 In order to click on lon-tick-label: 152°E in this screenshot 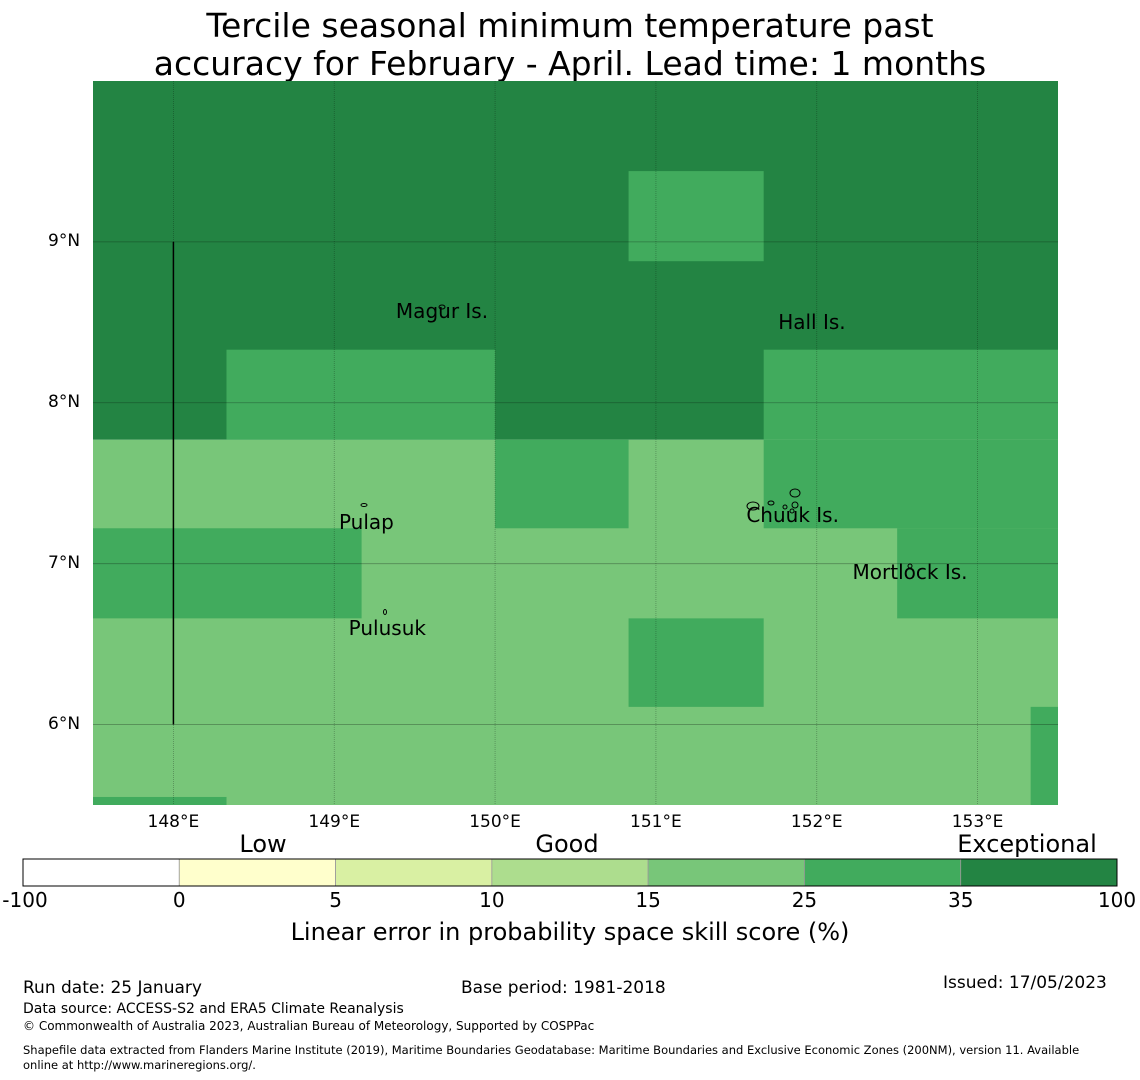, I will do `click(816, 822)`.